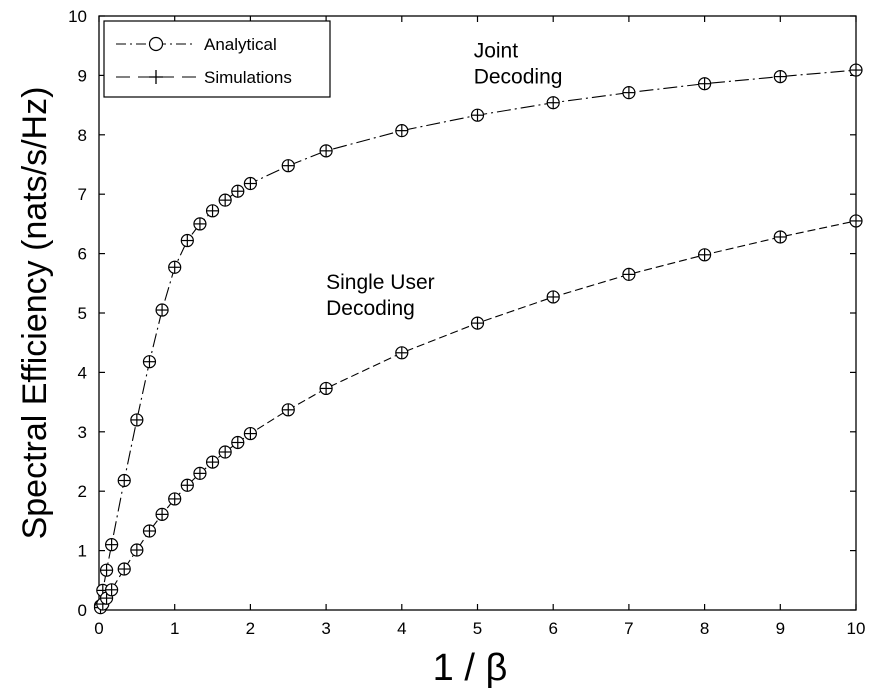 Image resolution: width=870 pixels, height=692 pixels. Describe the element at coordinates (496, 51) in the screenshot. I see `annotation-text: Joint` at that location.